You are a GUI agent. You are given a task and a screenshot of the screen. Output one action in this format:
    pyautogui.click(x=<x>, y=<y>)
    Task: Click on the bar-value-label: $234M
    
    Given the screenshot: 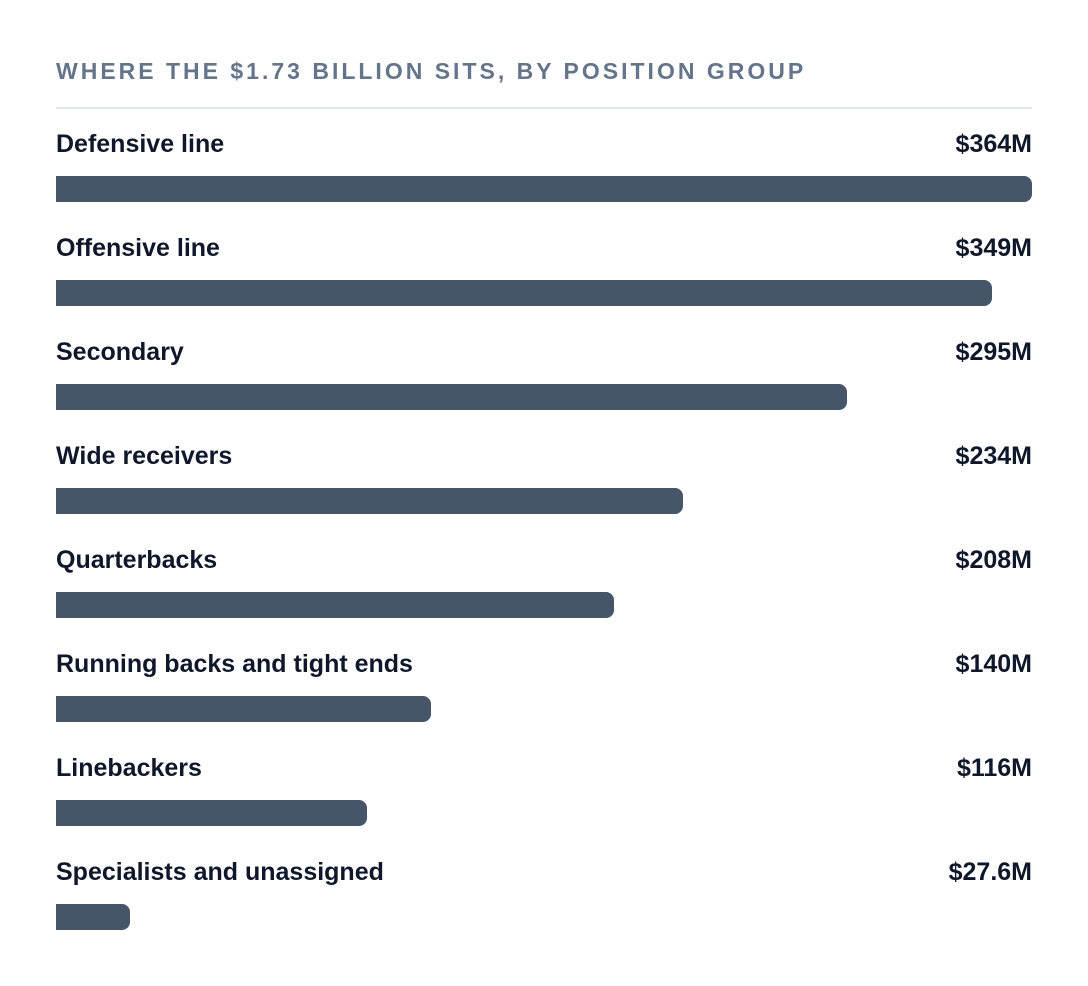 What is the action you would take?
    pyautogui.click(x=993, y=456)
    